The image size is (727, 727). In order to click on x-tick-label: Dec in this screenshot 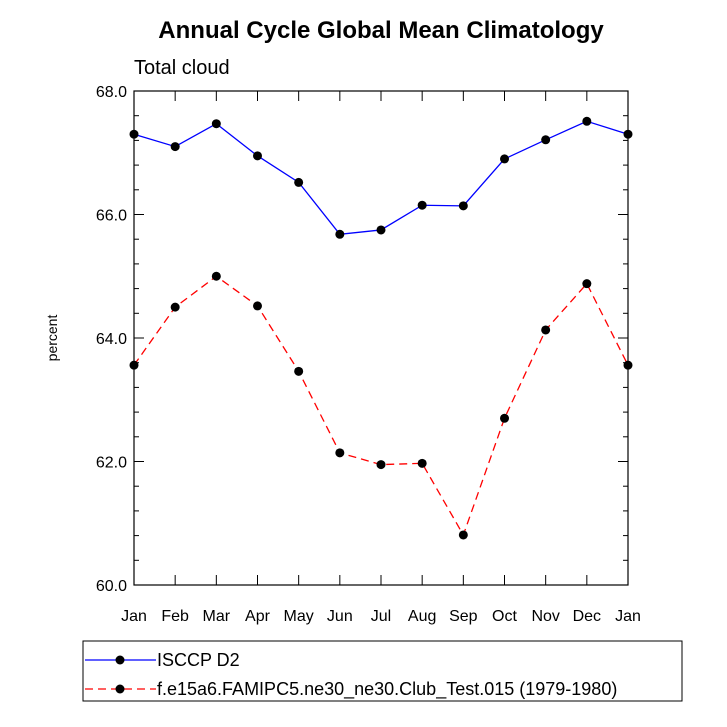, I will do `click(587, 616)`.